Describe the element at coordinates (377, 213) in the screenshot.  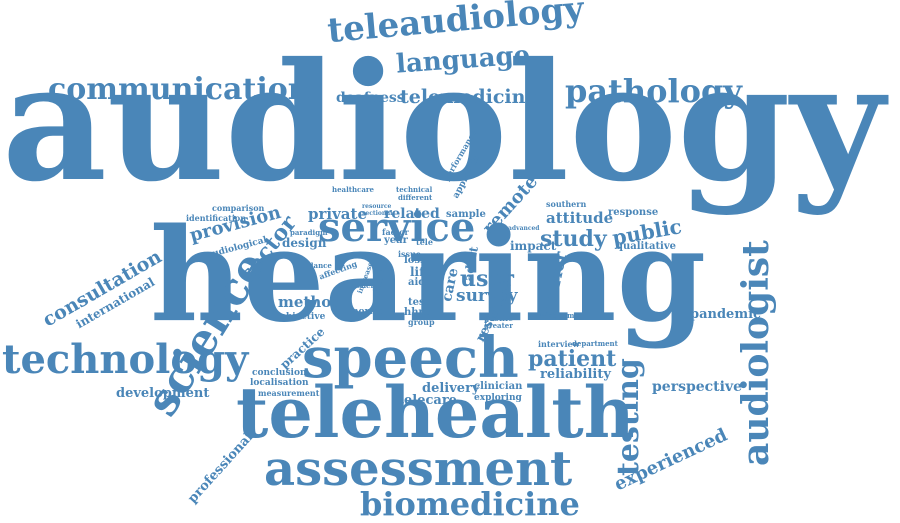
I see `word-sectional: sectional` at that location.